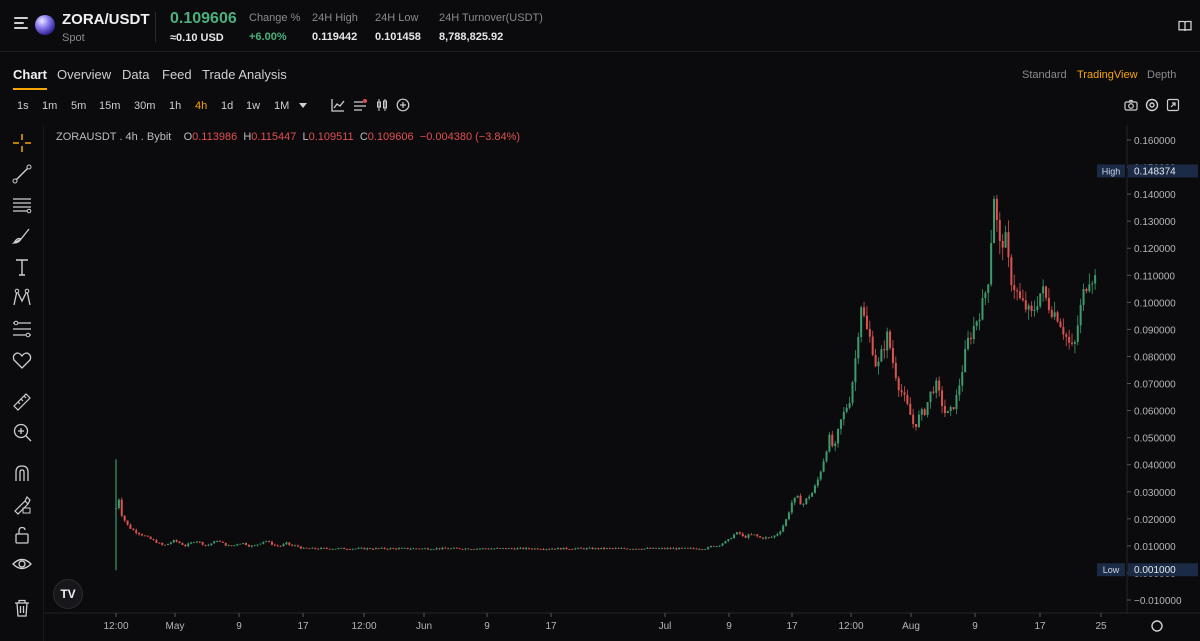 This screenshot has width=1200, height=641. Describe the element at coordinates (22, 298) in the screenshot. I see `pattern-icon` at that location.